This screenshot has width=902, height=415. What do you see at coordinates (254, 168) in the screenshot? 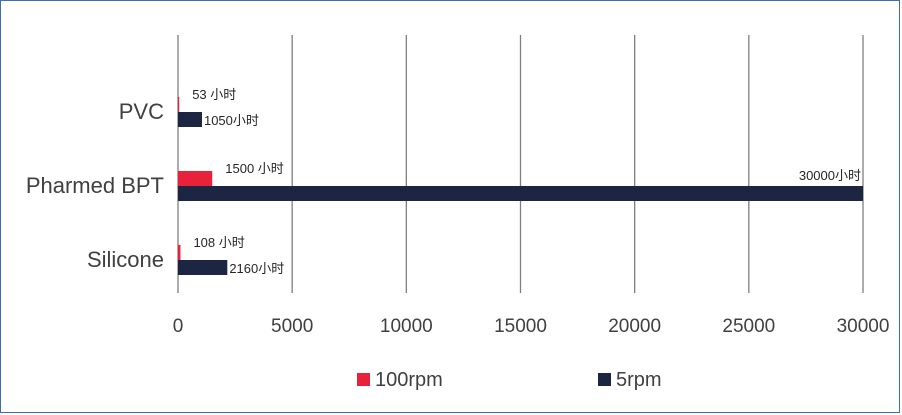
I see `data-label: 1500 小时` at bounding box center [254, 168].